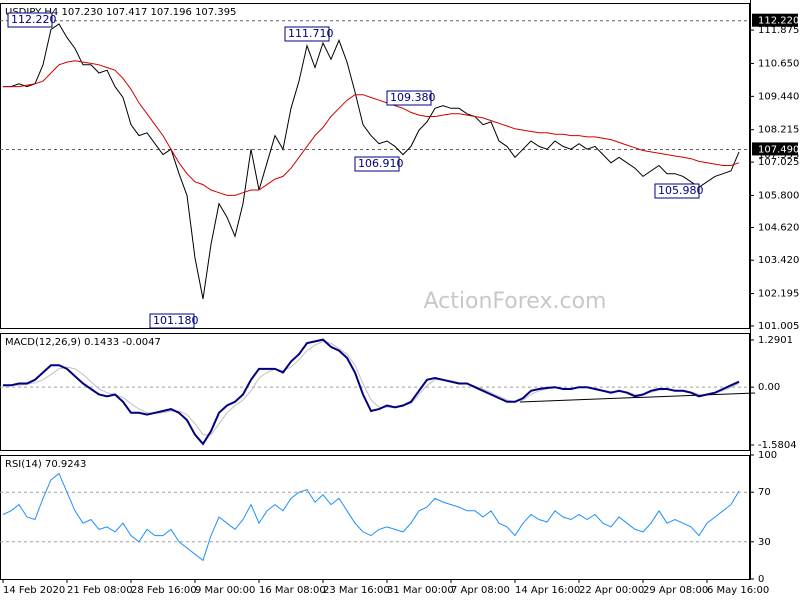 This screenshot has width=800, height=600. I want to click on annotation: 109.380, so click(413, 97).